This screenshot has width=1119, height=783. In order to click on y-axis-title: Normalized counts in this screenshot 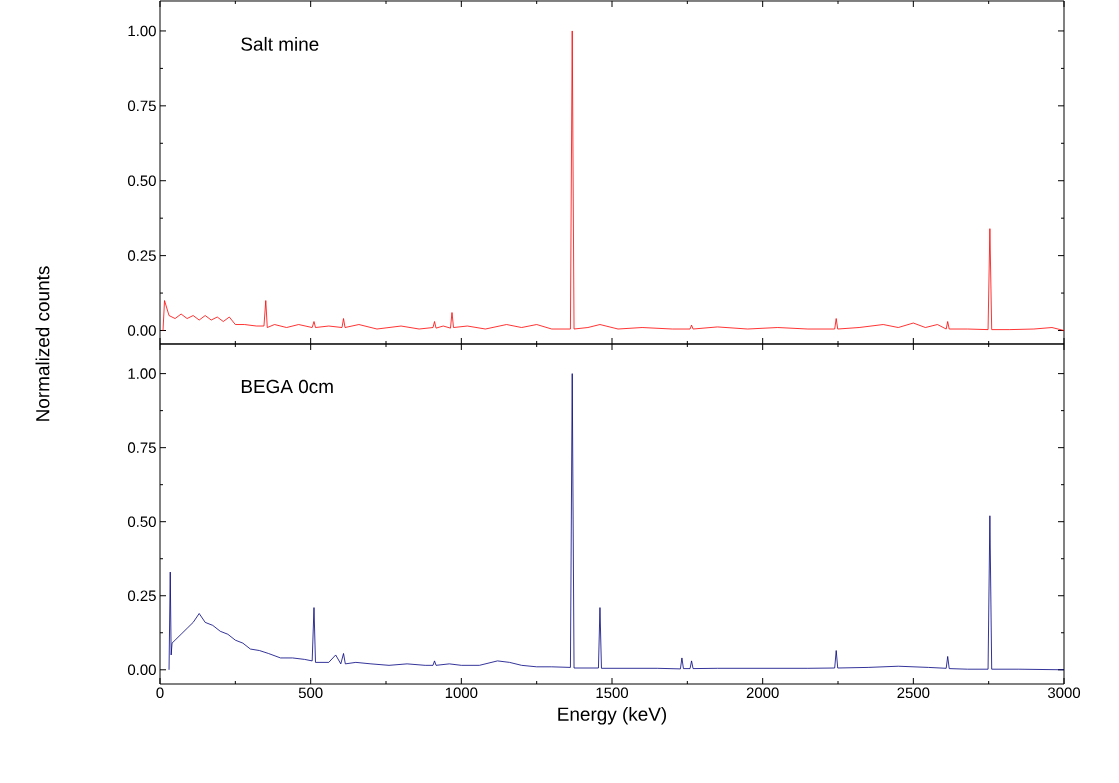, I will do `click(42, 343)`.